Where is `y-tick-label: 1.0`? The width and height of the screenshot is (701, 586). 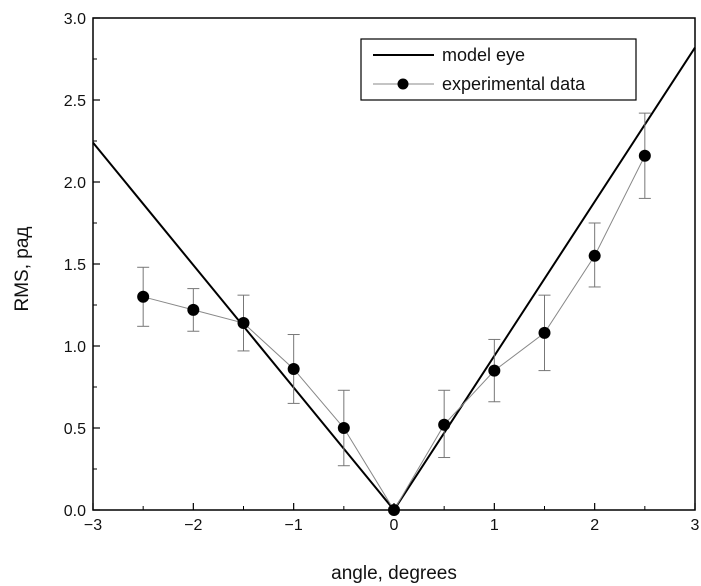
y-tick-label: 1.0 is located at coordinates (75, 347).